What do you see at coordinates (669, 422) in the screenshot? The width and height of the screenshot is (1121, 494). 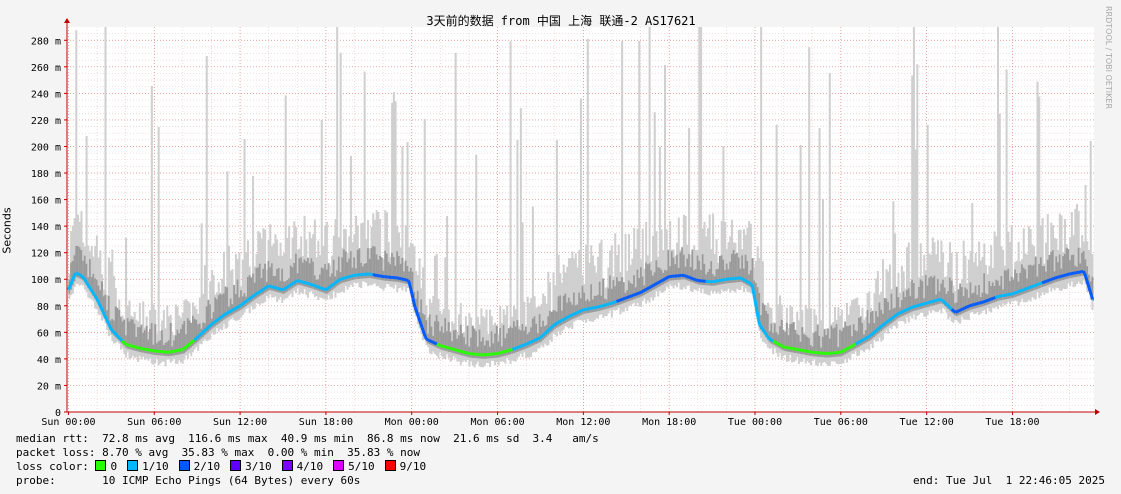 I see `x-tick-label: Mon 18:00` at bounding box center [669, 422].